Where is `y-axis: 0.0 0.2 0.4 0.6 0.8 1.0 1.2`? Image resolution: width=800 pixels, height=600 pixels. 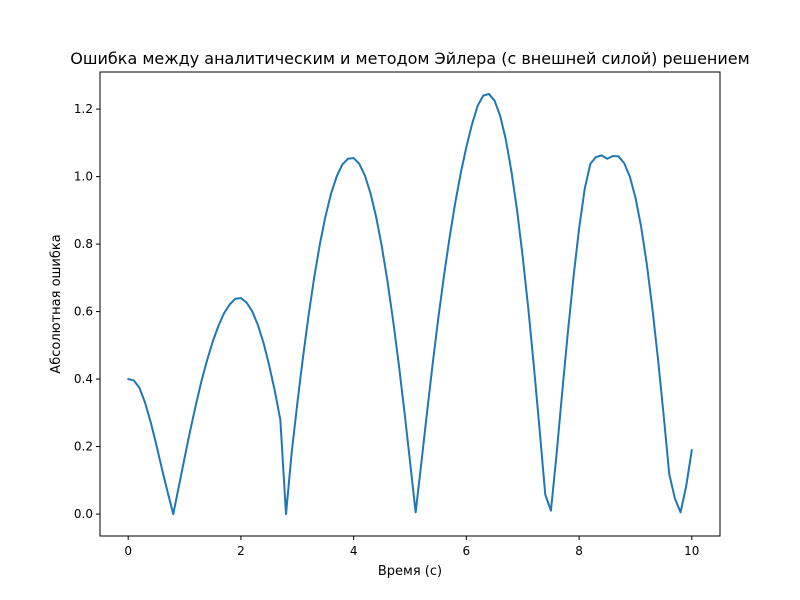 y-axis: 0.0 0.2 0.4 0.6 0.8 1.0 1.2 is located at coordinates (87, 311).